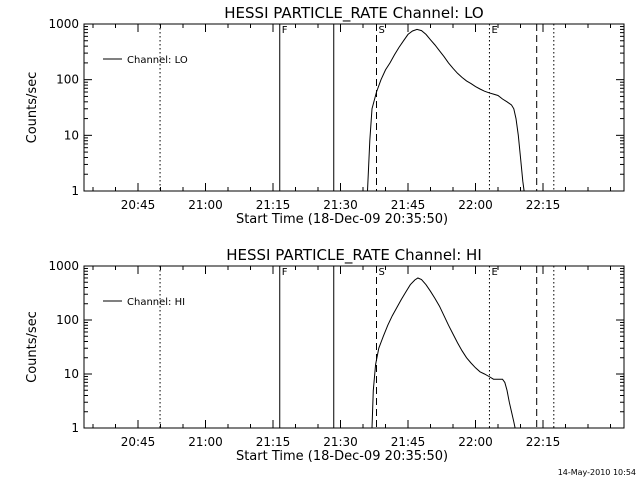  Describe the element at coordinates (354, 255) in the screenshot. I see `chart-title: HESSI PARTICLE_RATE Channel: HI` at that location.